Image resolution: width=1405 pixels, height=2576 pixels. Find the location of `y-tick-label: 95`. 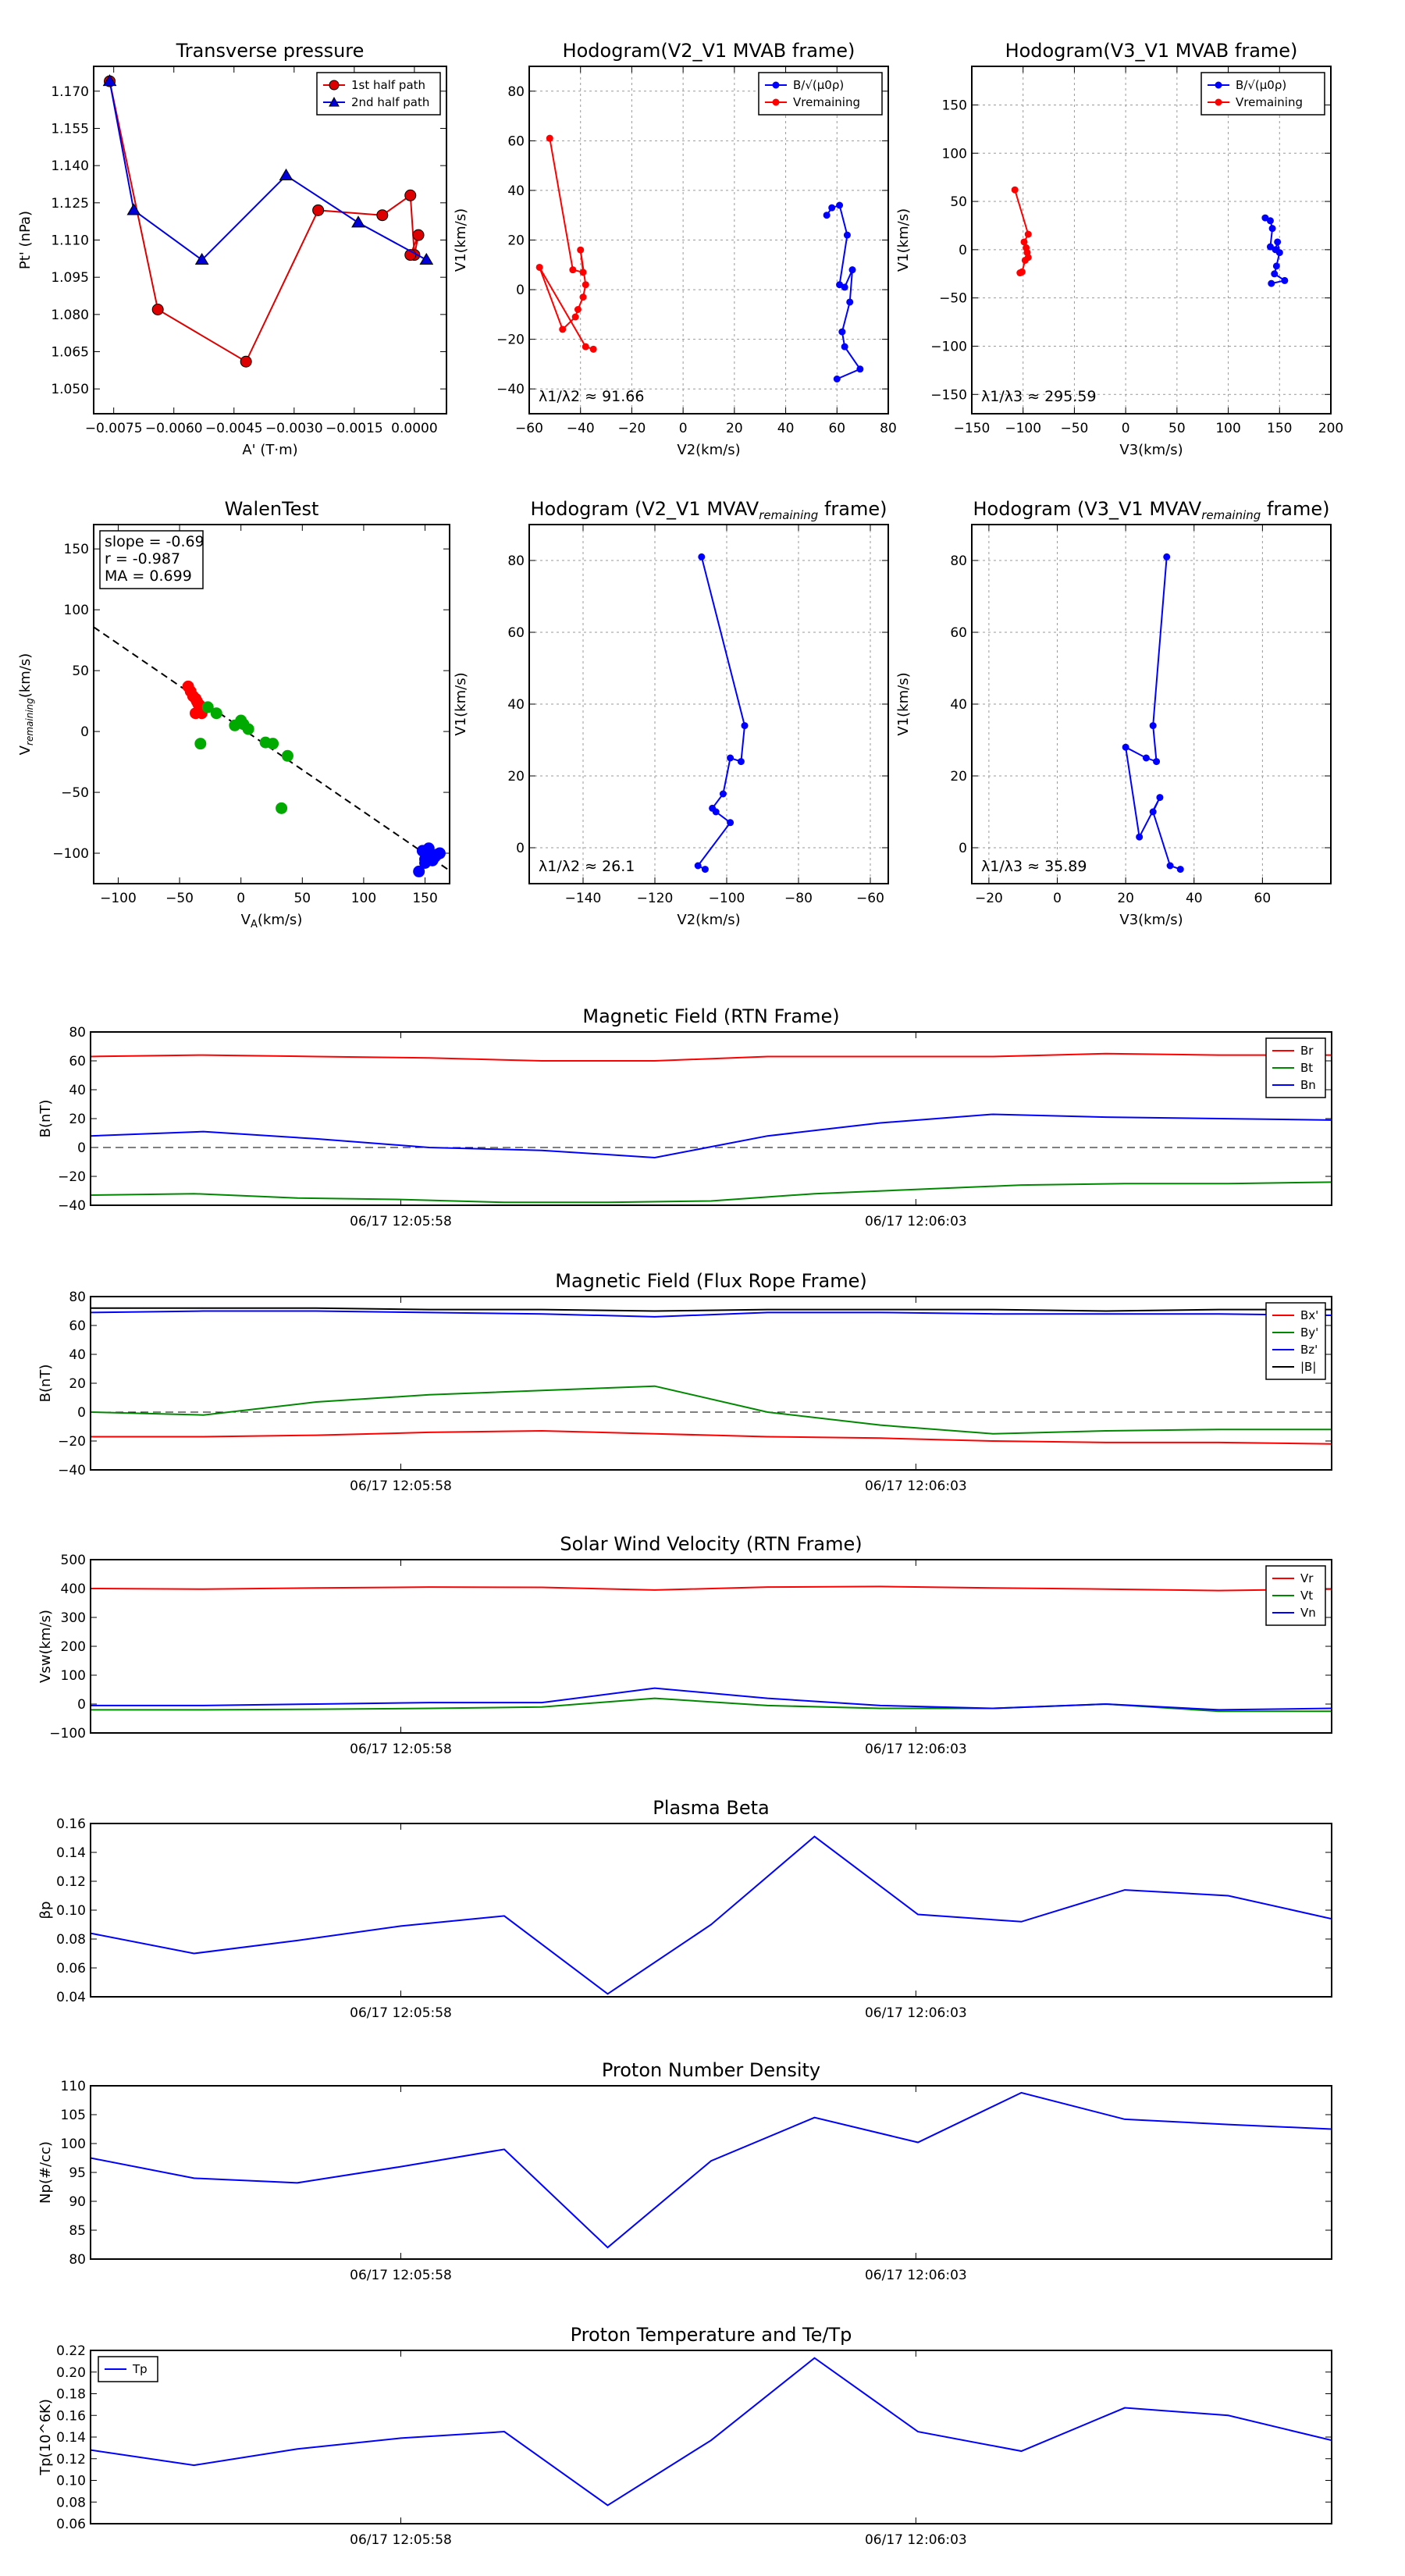

y-tick-label: 95 is located at coordinates (77, 2173).